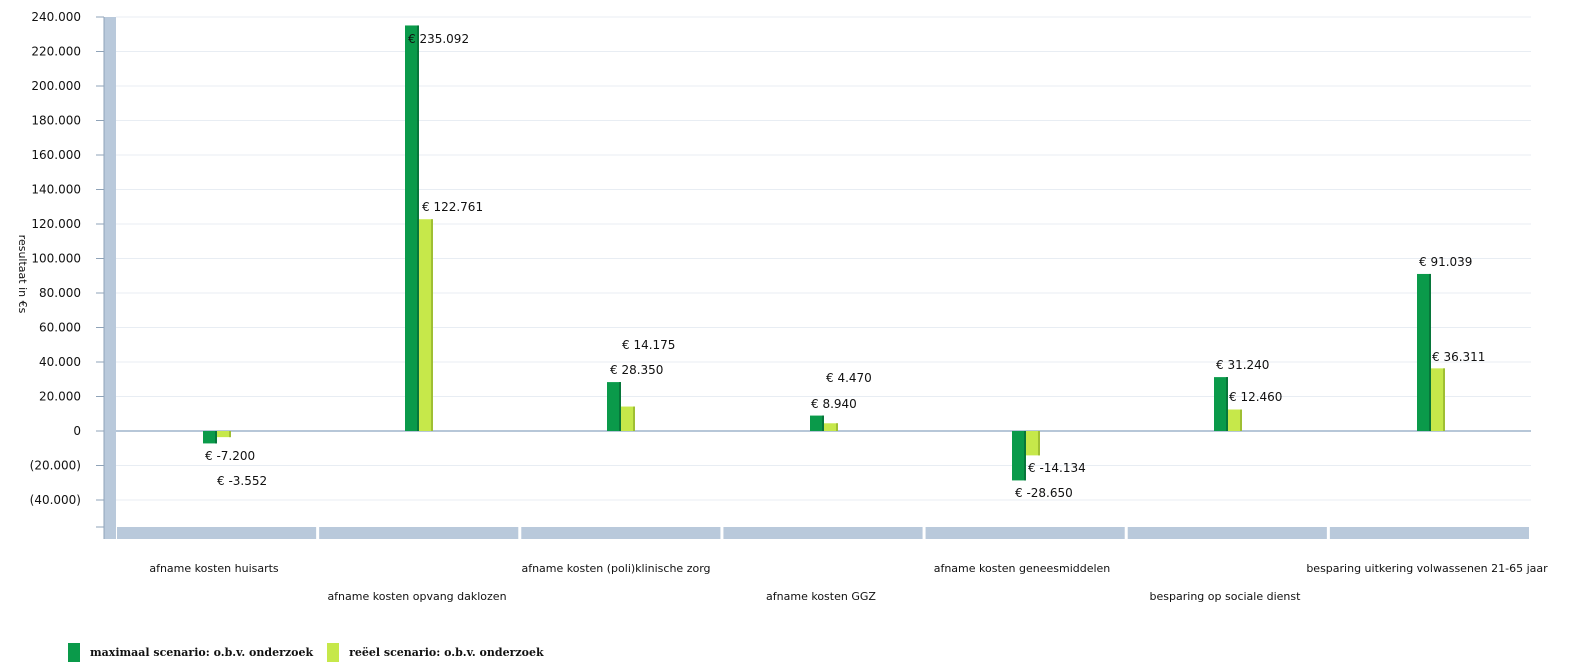  What do you see at coordinates (1022, 568) in the screenshot?
I see `category-label: afname kosten geneesmiddelen` at bounding box center [1022, 568].